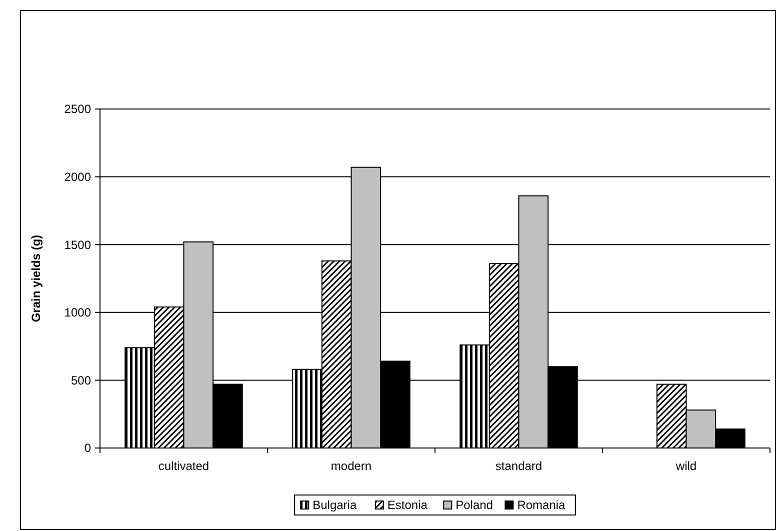  I want to click on x-tick-label: wild, so click(685, 466).